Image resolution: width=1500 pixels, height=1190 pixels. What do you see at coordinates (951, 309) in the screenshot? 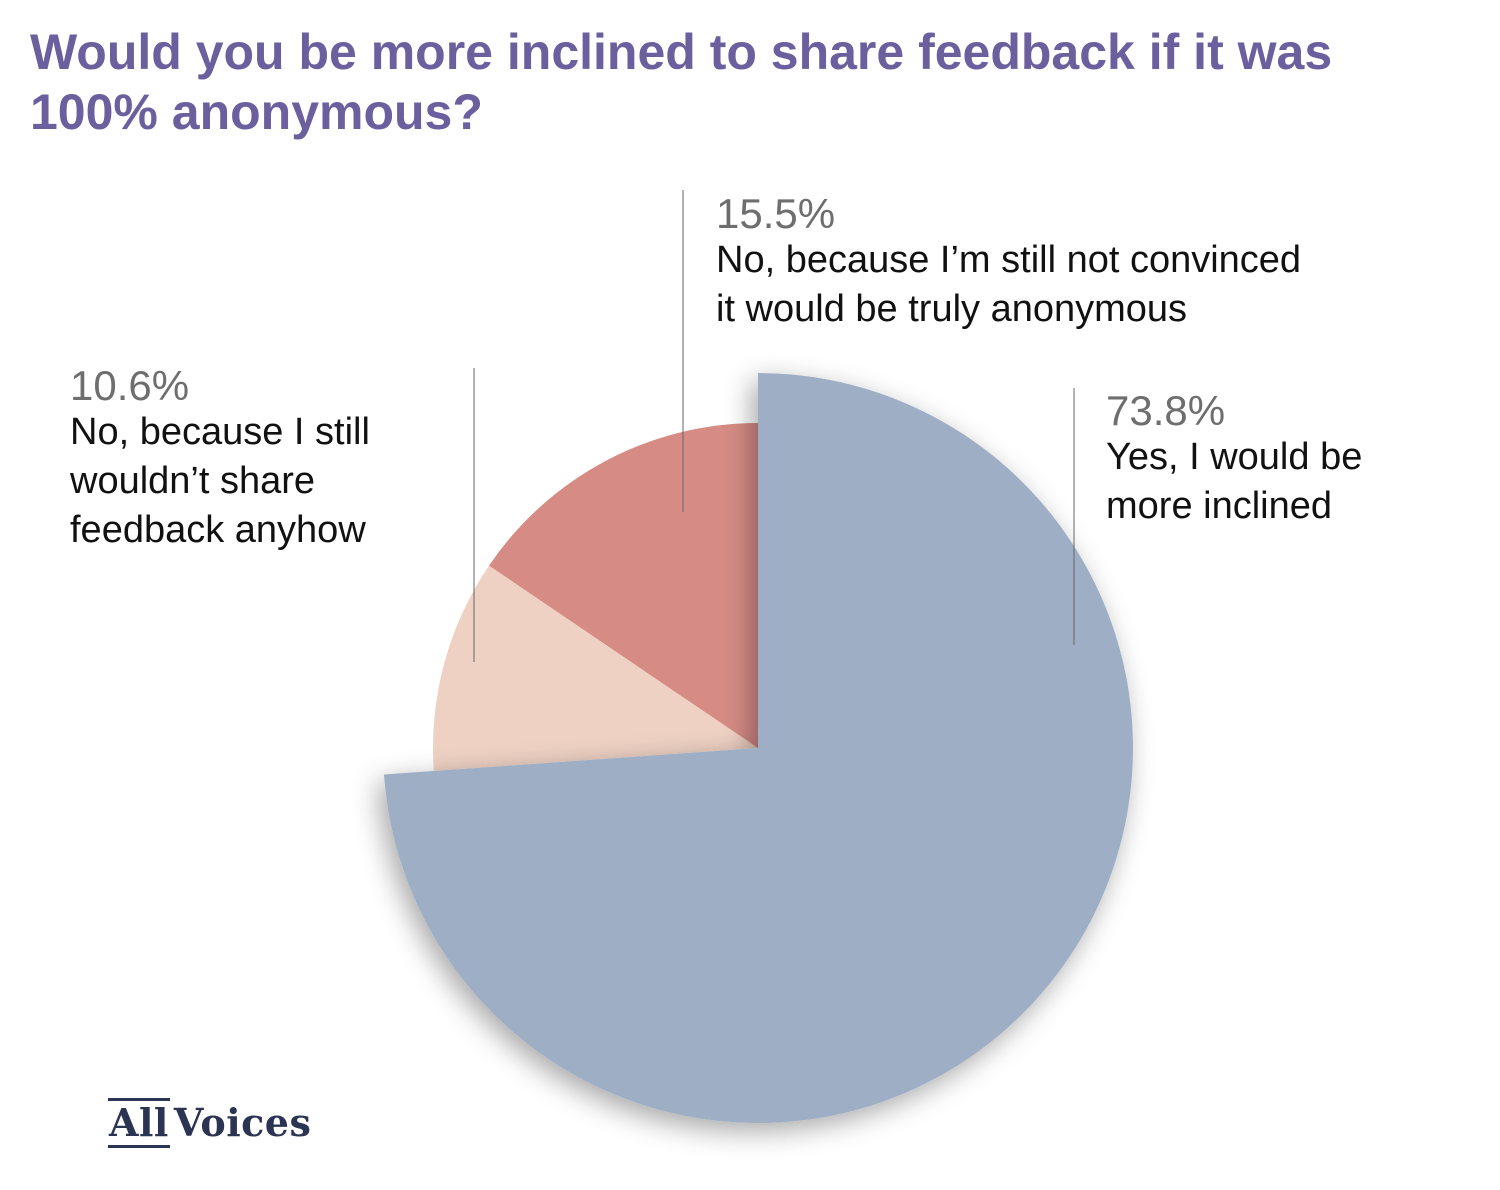
I see `slice-category-label-2-line-1: it would be truly anonymous` at bounding box center [951, 309].